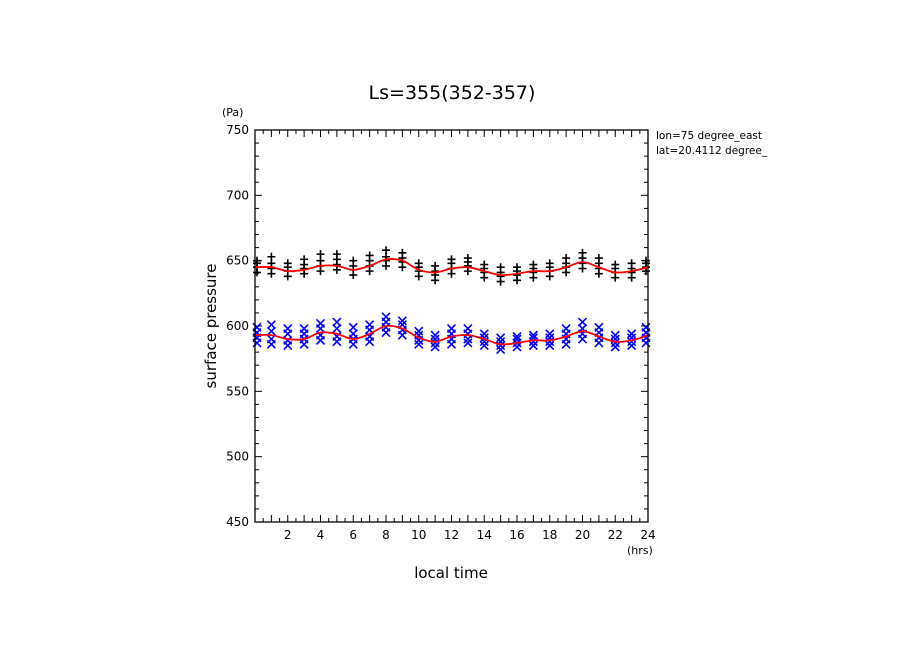  I want to click on x-tick-label: 6, so click(353, 535).